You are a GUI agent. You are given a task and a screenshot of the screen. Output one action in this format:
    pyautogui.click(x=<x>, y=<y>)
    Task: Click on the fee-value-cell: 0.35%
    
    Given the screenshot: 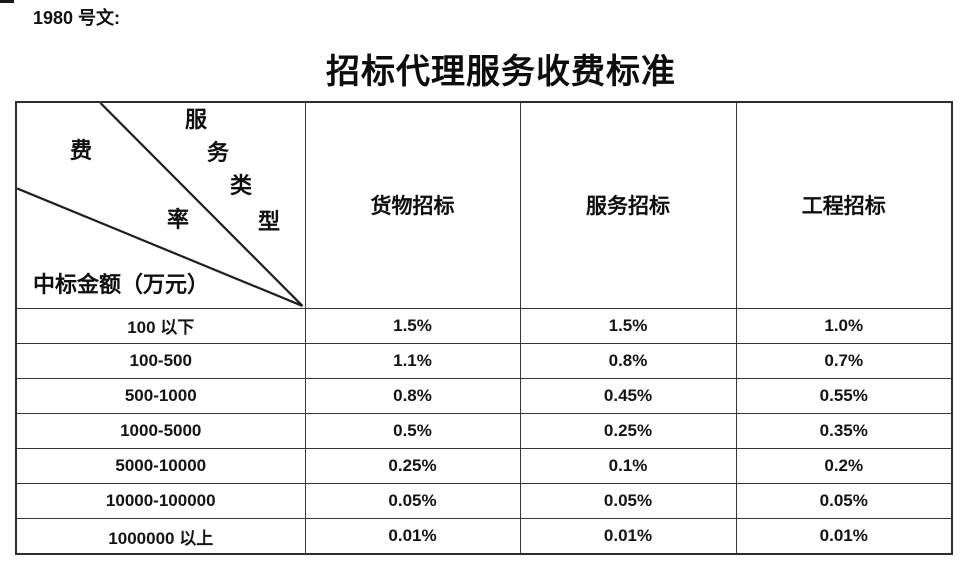 What is the action you would take?
    pyautogui.click(x=844, y=431)
    